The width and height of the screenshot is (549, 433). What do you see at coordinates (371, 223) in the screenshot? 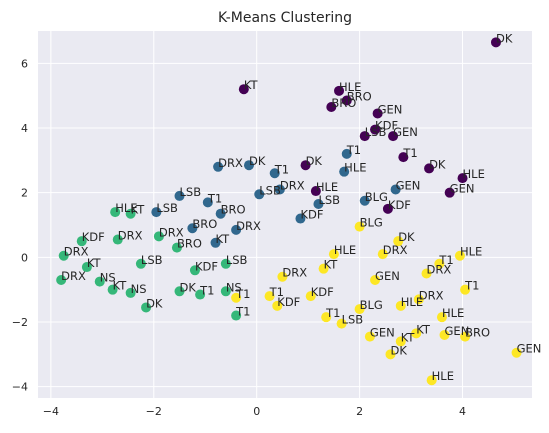
I see `point-label: BLG` at bounding box center [371, 223].